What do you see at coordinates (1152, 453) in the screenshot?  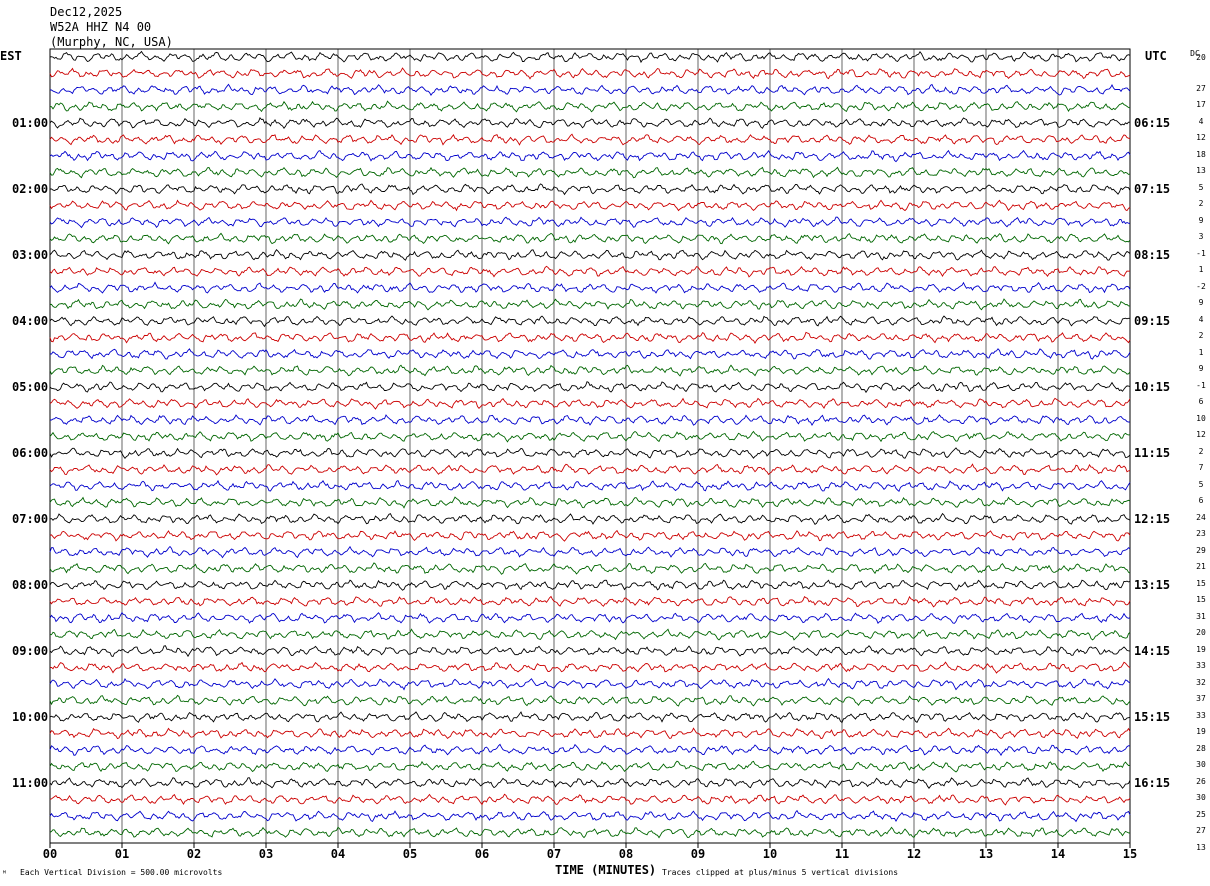 I see `right-hour-label: 11:15` at bounding box center [1152, 453].